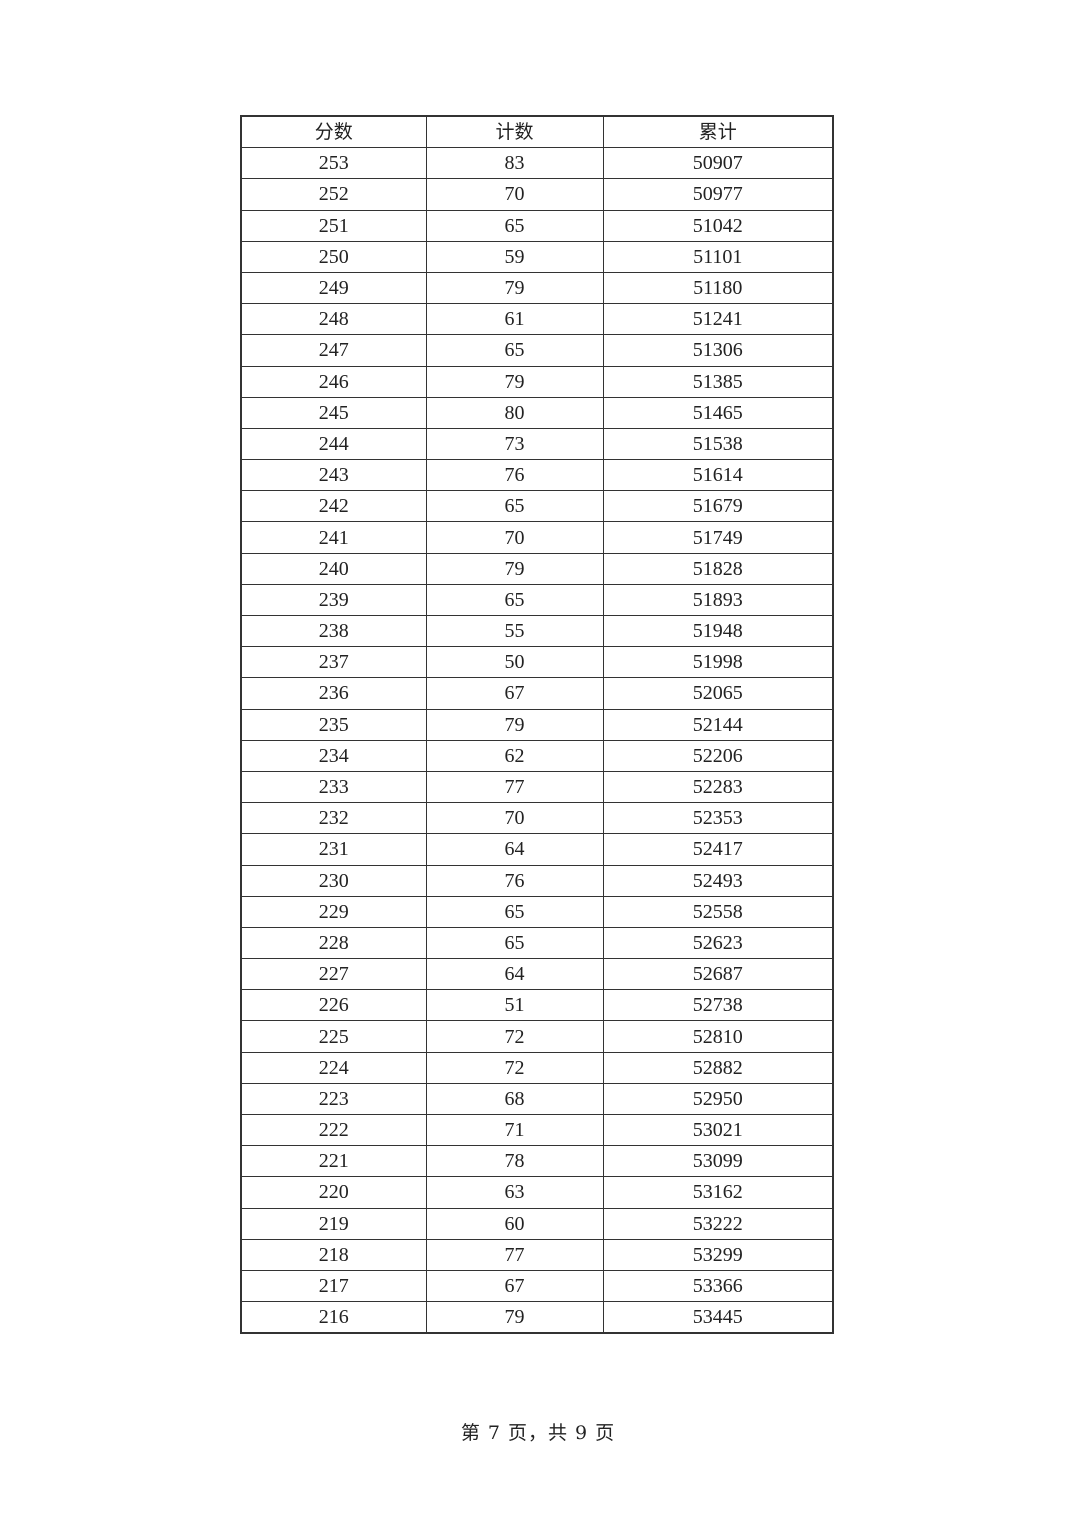 This screenshot has height=1540, width=1080. I want to click on header-count: 计数, so click(514, 132).